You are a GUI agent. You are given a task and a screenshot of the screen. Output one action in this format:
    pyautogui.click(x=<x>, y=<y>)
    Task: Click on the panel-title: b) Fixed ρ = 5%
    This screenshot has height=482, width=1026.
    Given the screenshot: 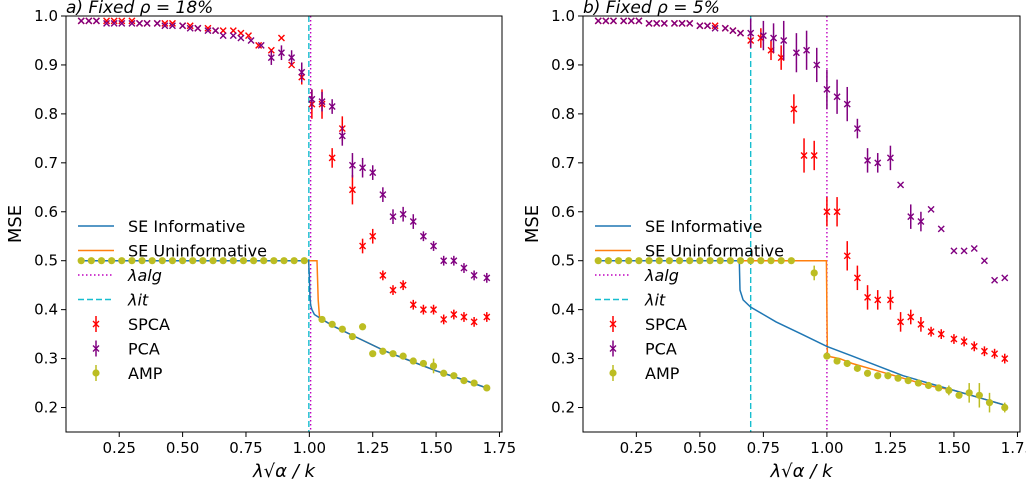 What is the action you would take?
    pyautogui.click(x=651, y=9)
    